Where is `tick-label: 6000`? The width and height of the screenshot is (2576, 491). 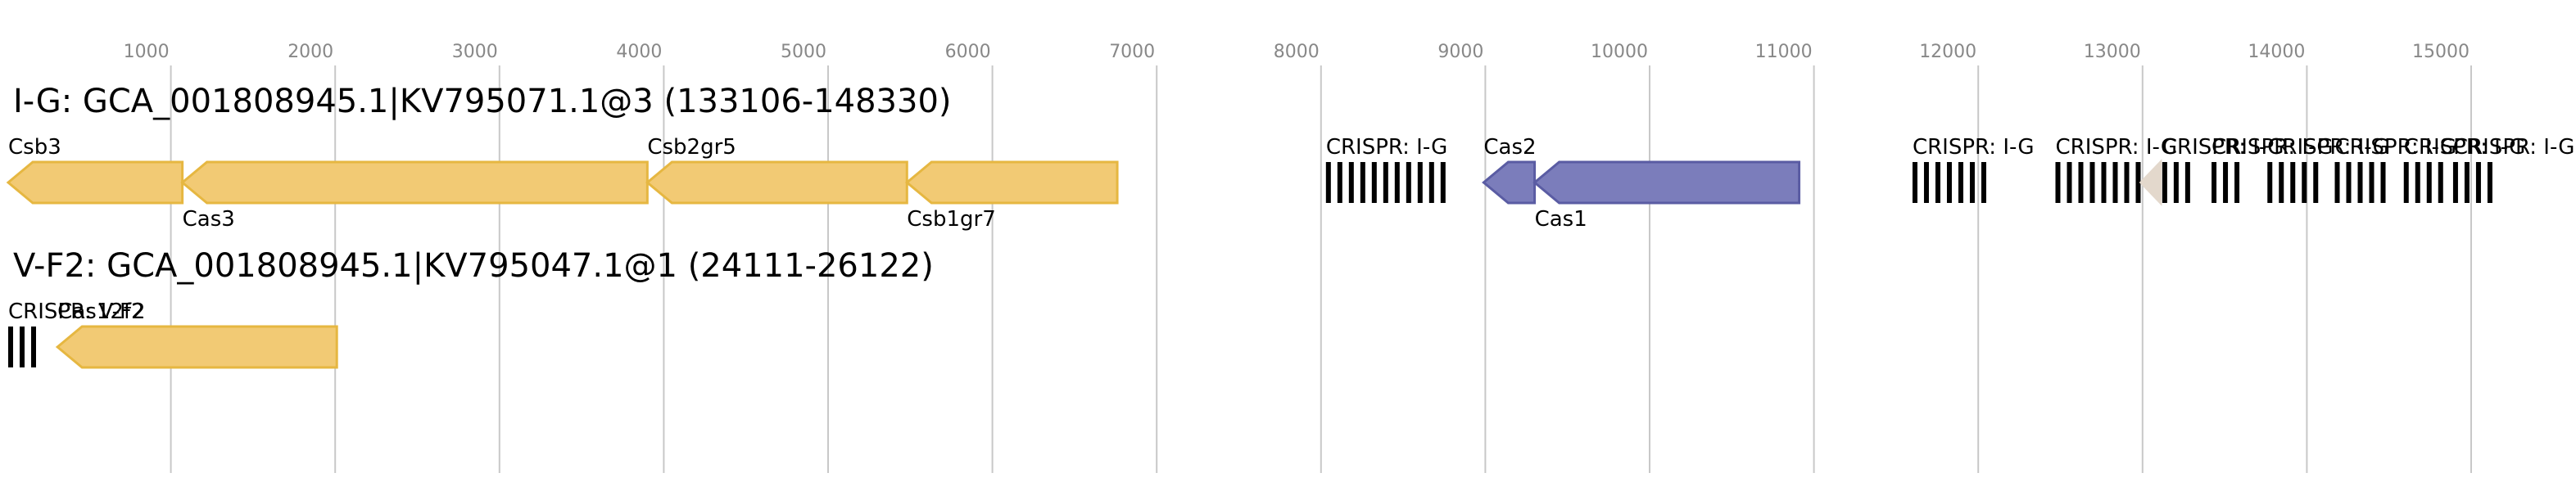 tick-label: 6000 is located at coordinates (968, 52).